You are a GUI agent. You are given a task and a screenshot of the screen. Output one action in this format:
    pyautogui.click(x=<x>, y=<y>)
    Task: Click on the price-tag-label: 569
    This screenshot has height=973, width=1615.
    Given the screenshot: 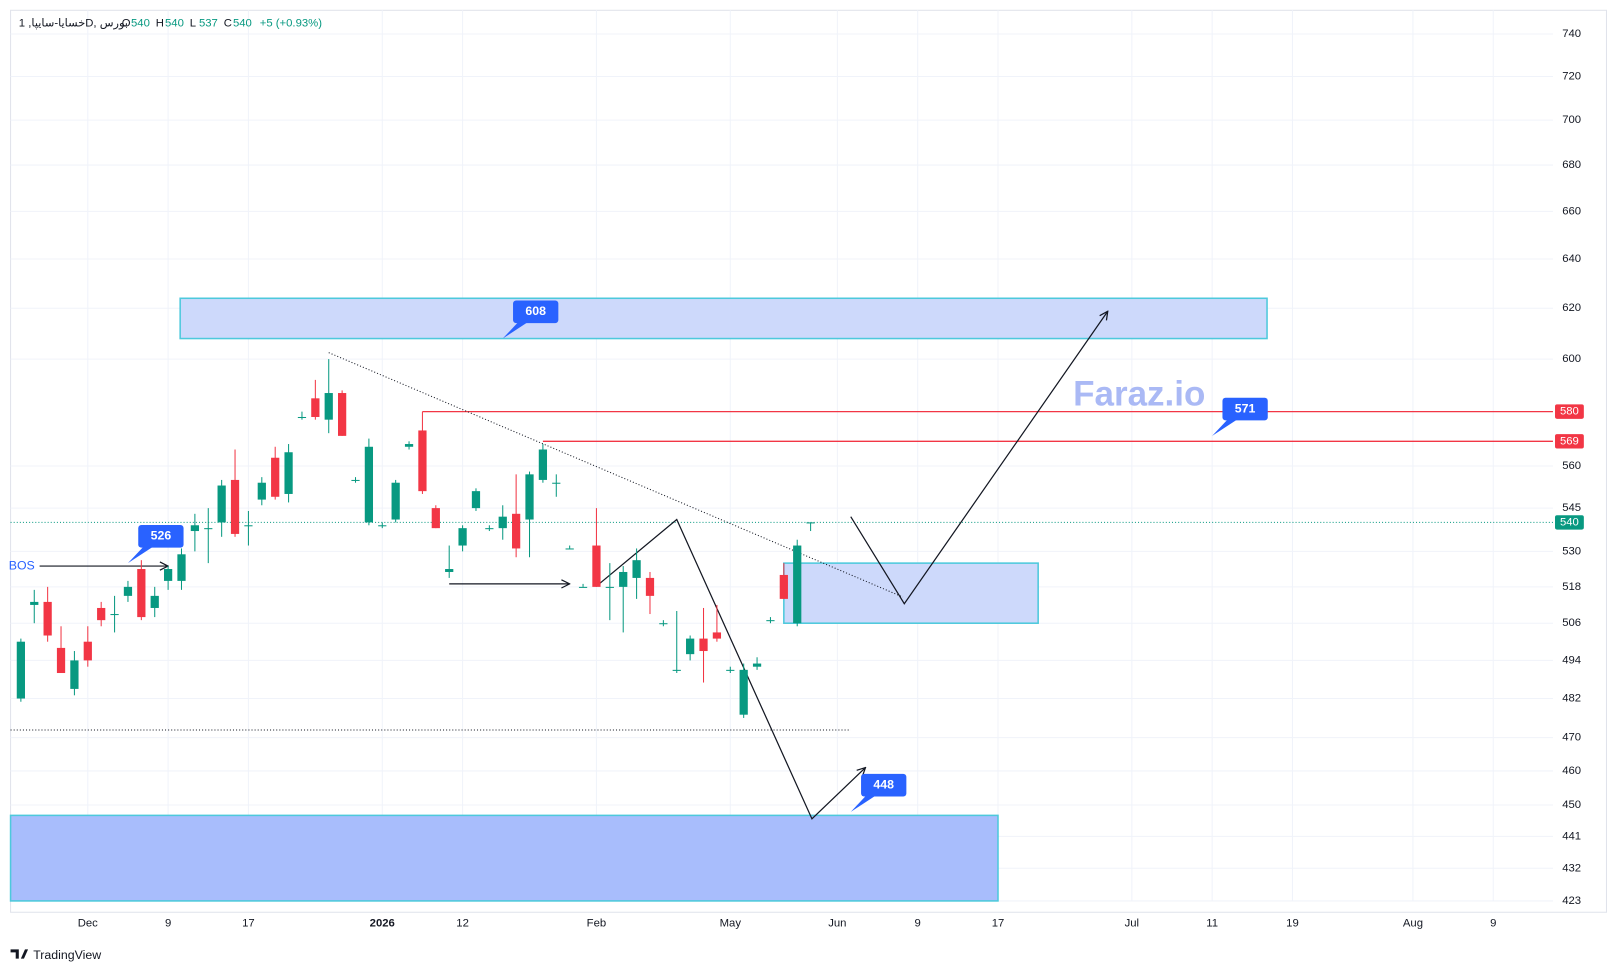 What is the action you would take?
    pyautogui.click(x=1569, y=441)
    